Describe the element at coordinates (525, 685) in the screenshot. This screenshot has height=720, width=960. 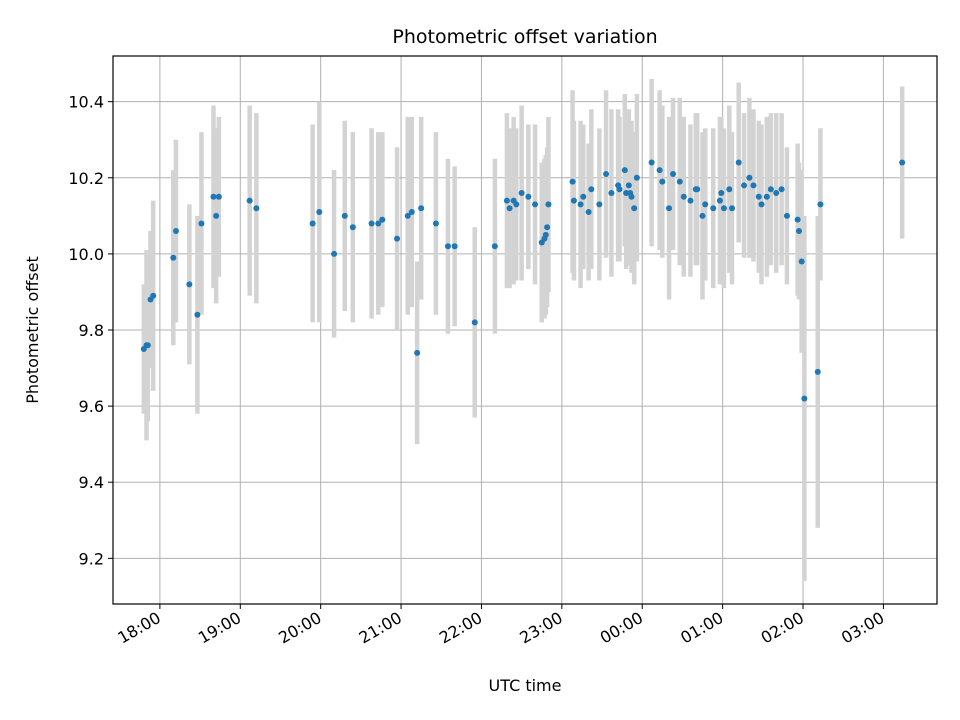
I see `x-axis-label: UTC time` at that location.